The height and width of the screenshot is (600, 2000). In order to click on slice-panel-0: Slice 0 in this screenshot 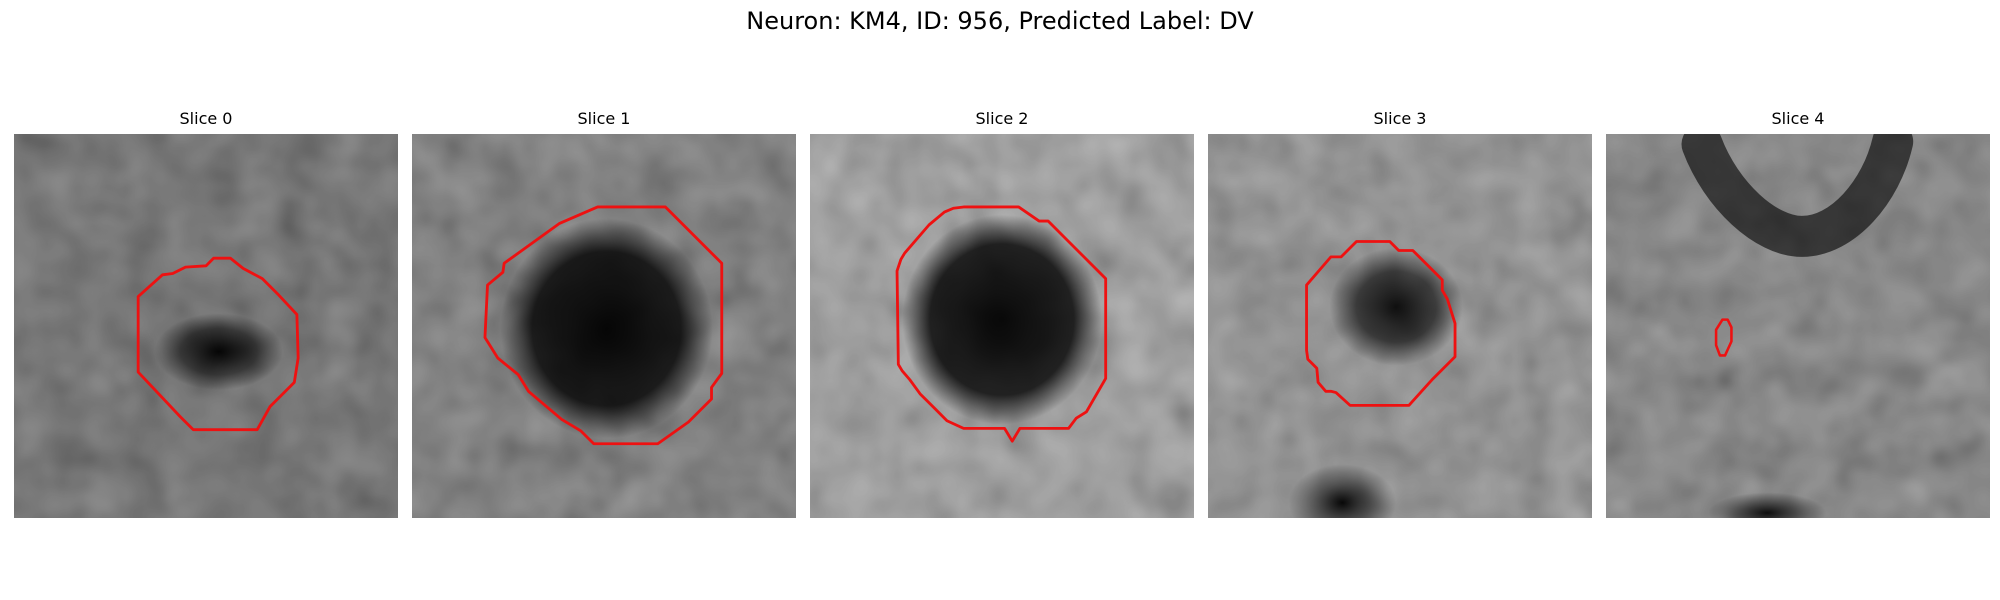, I will do `click(206, 314)`.